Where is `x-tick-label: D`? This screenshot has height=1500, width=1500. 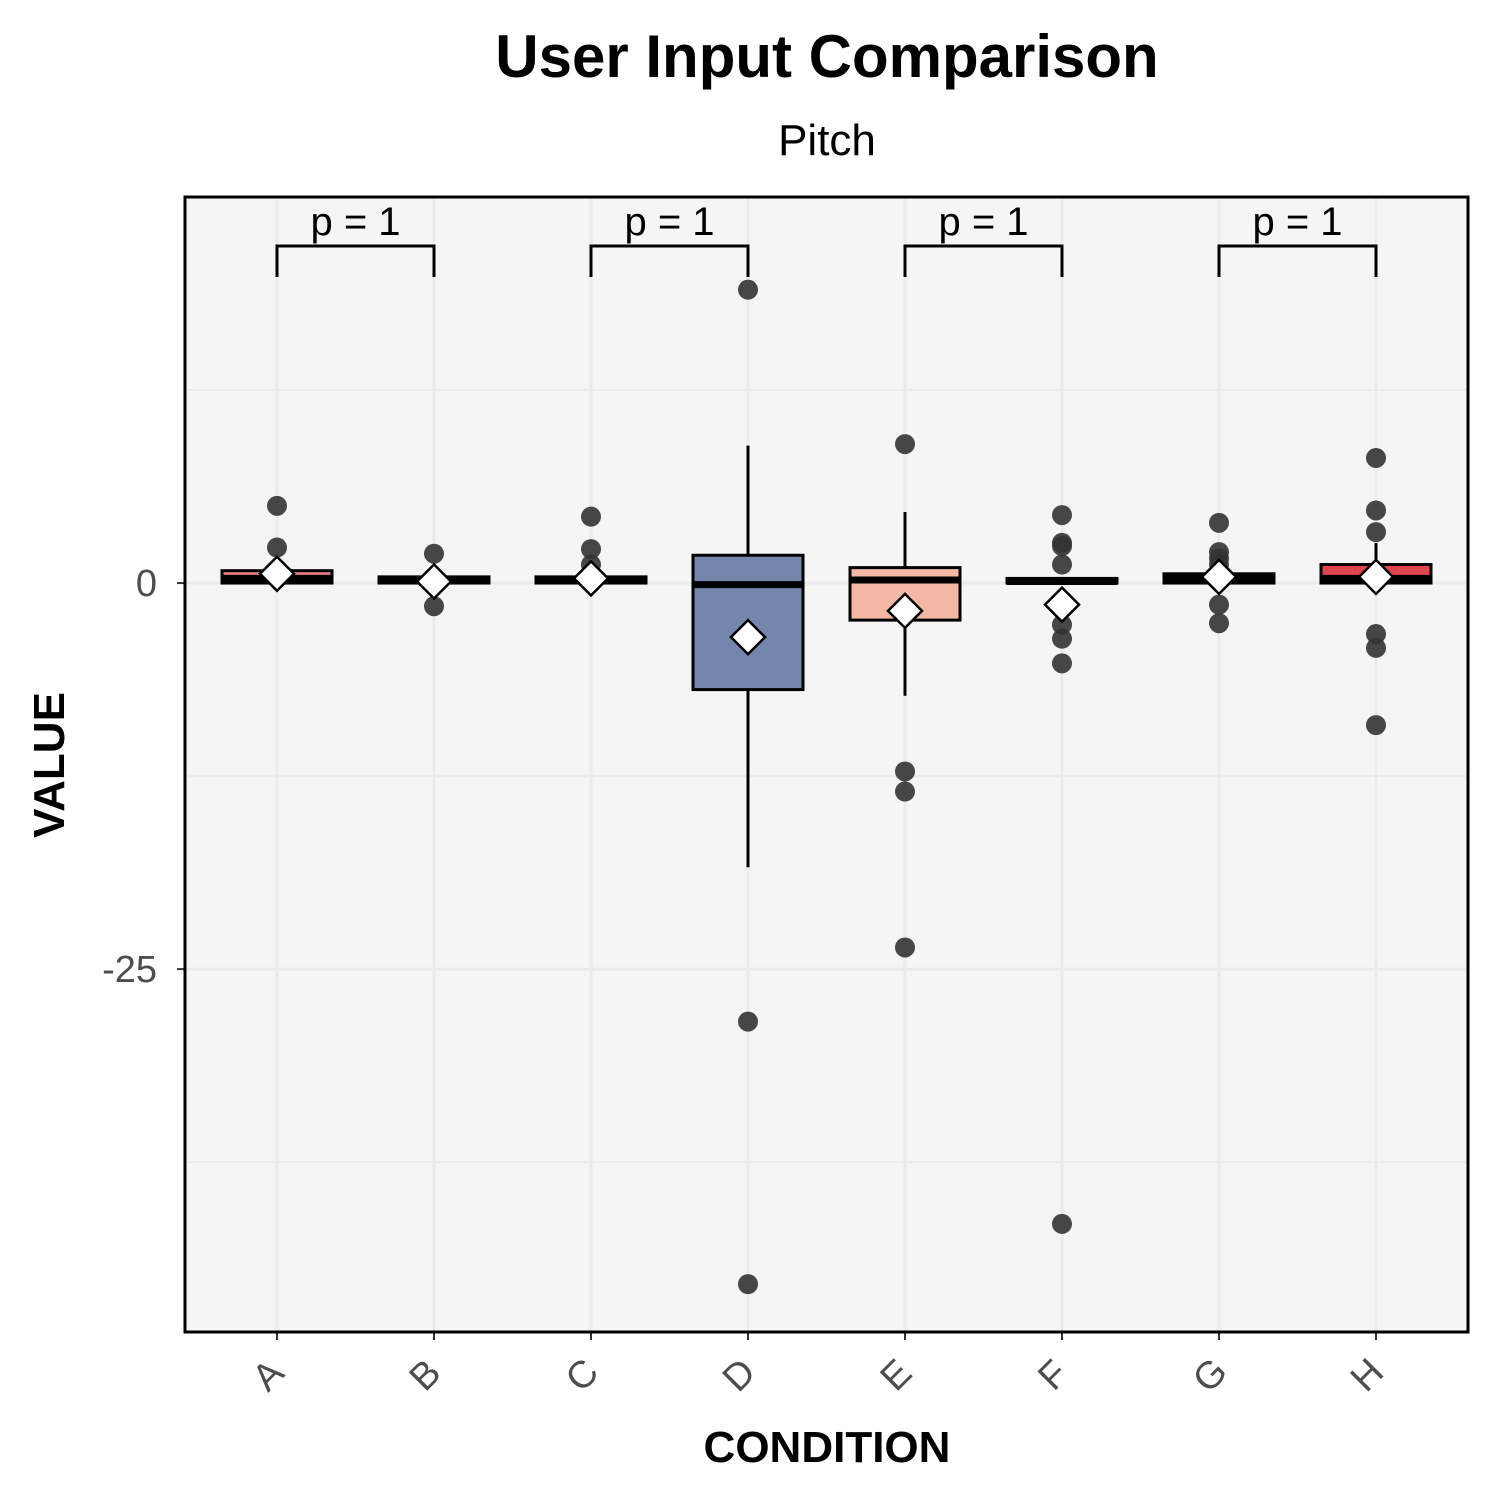 x-tick-label: D is located at coordinates (739, 1375).